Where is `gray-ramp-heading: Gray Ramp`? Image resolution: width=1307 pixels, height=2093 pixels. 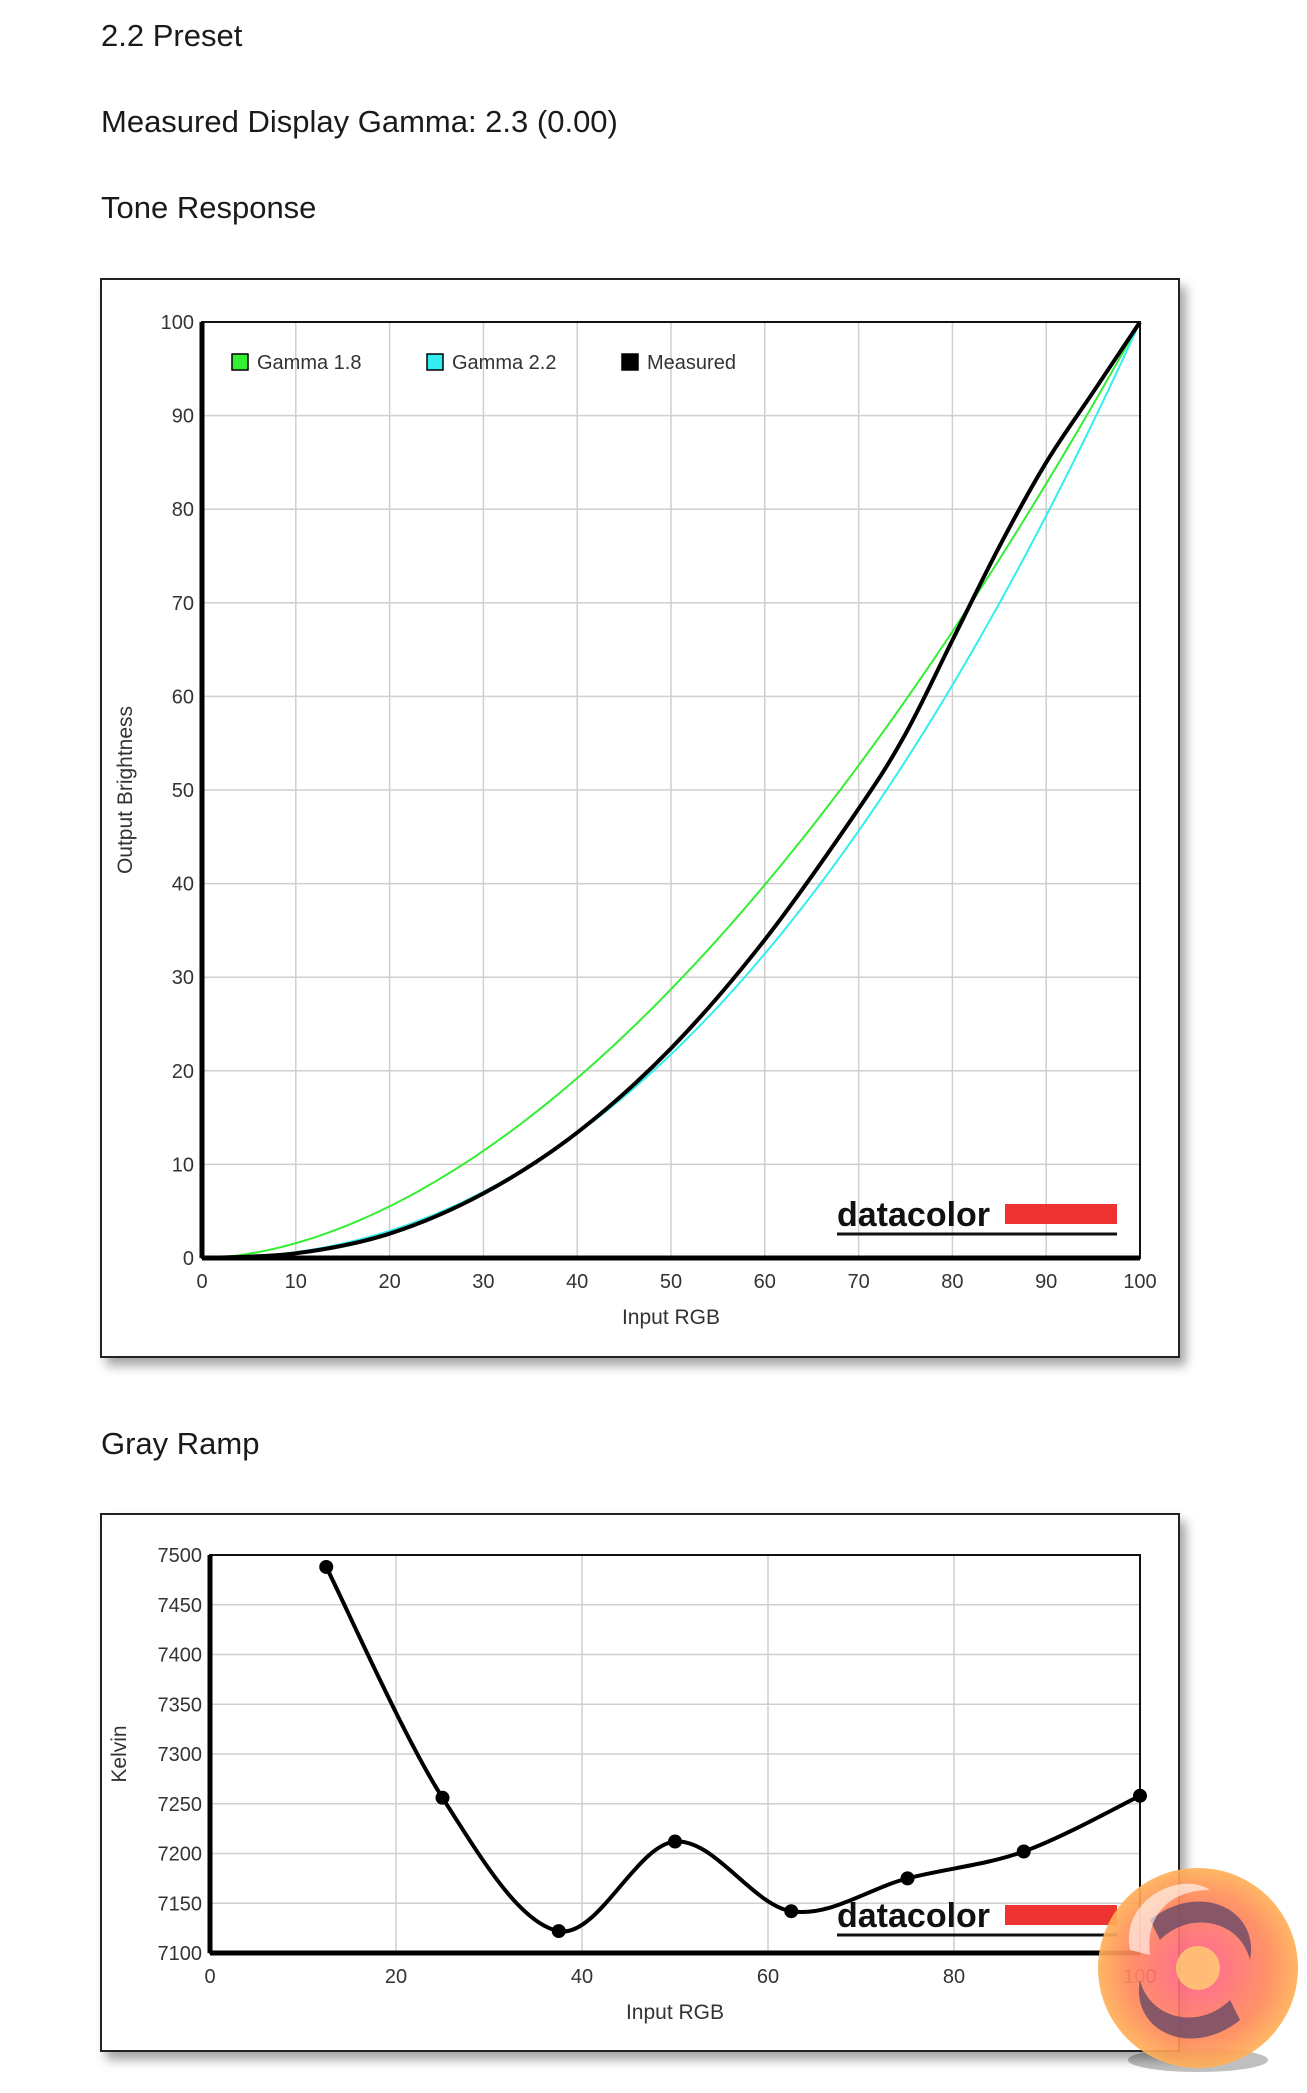
gray-ramp-heading: Gray Ramp is located at coordinates (180, 1443).